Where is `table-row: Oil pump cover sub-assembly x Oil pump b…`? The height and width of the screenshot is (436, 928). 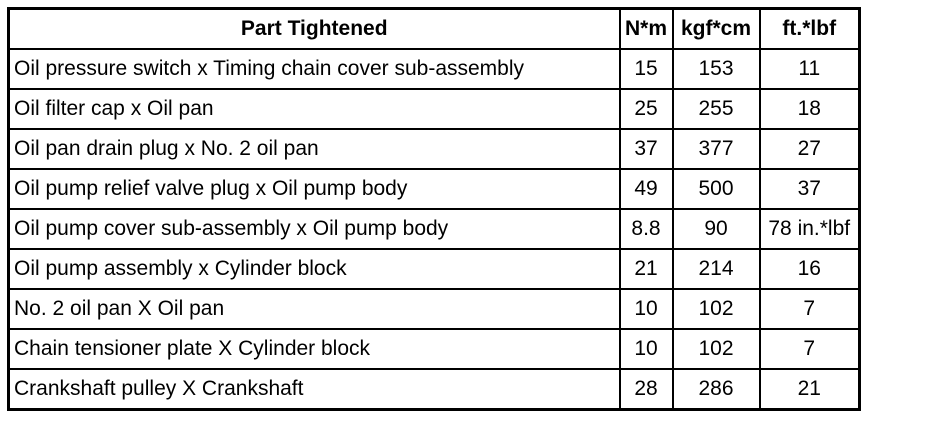 table-row: Oil pump cover sub-assembly x Oil pump b… is located at coordinates (434, 229).